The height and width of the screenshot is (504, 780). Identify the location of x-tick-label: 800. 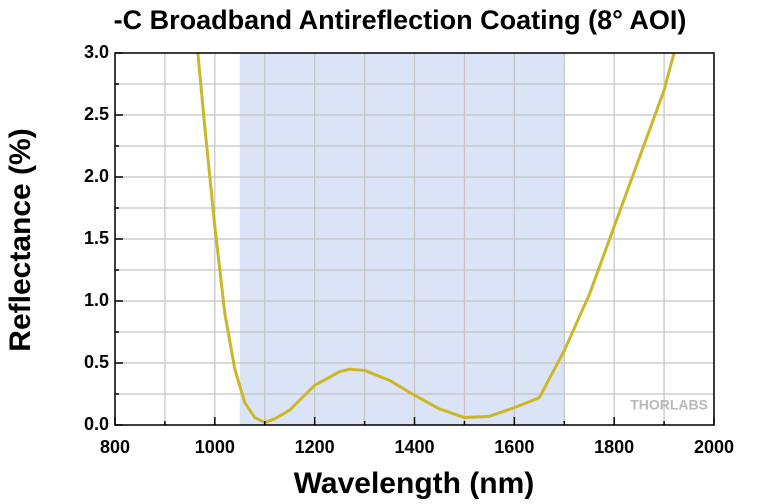
(115, 447).